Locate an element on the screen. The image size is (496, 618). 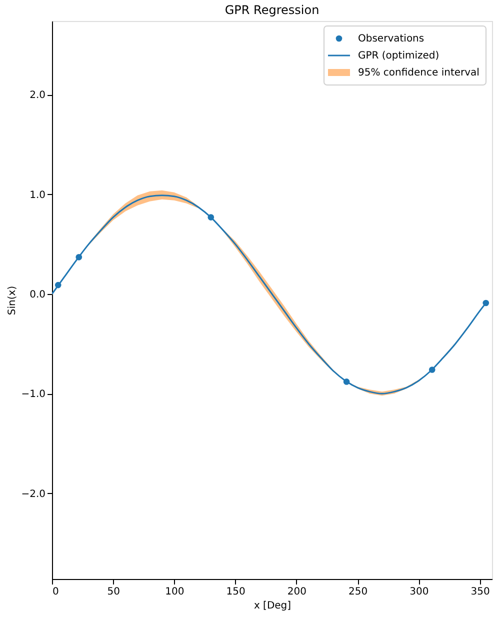
x-tick-label: 0 is located at coordinates (55, 592).